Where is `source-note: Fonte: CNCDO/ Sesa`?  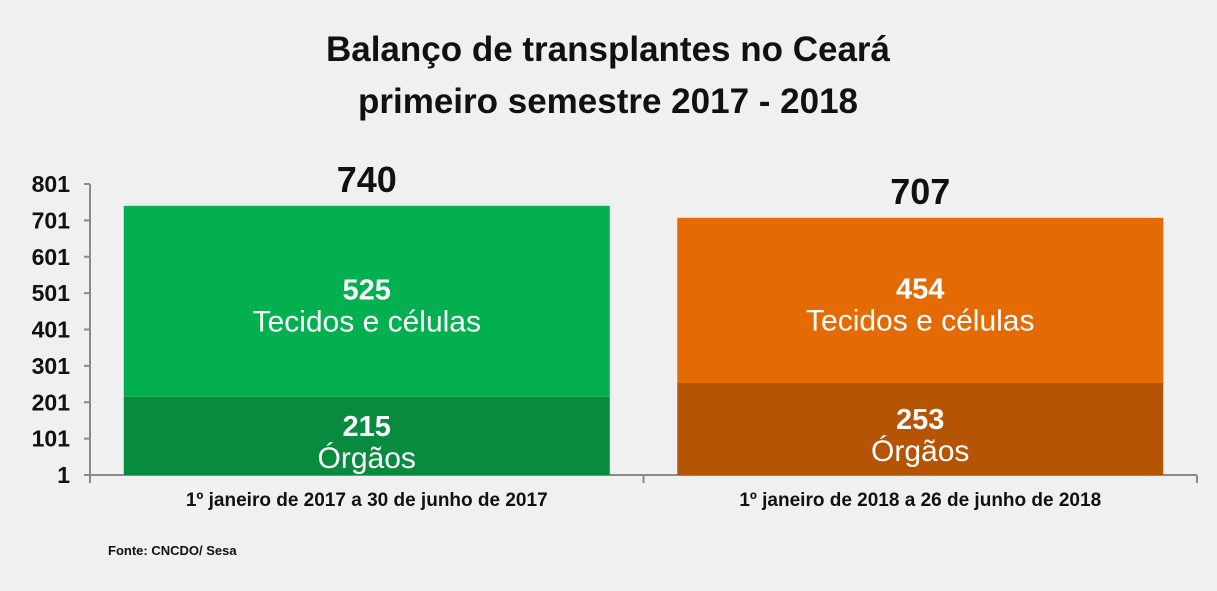 source-note: Fonte: CNCDO/ Sesa is located at coordinates (172, 550).